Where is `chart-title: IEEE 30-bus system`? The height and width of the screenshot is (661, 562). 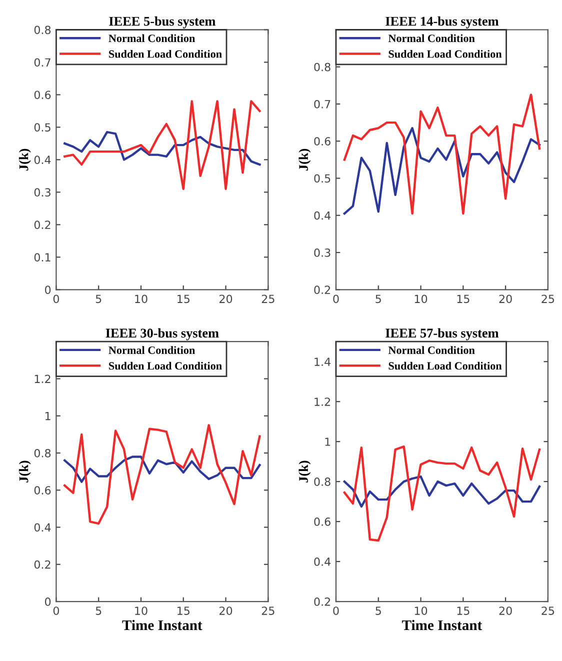
chart-title: IEEE 30-bus system is located at coordinates (162, 334).